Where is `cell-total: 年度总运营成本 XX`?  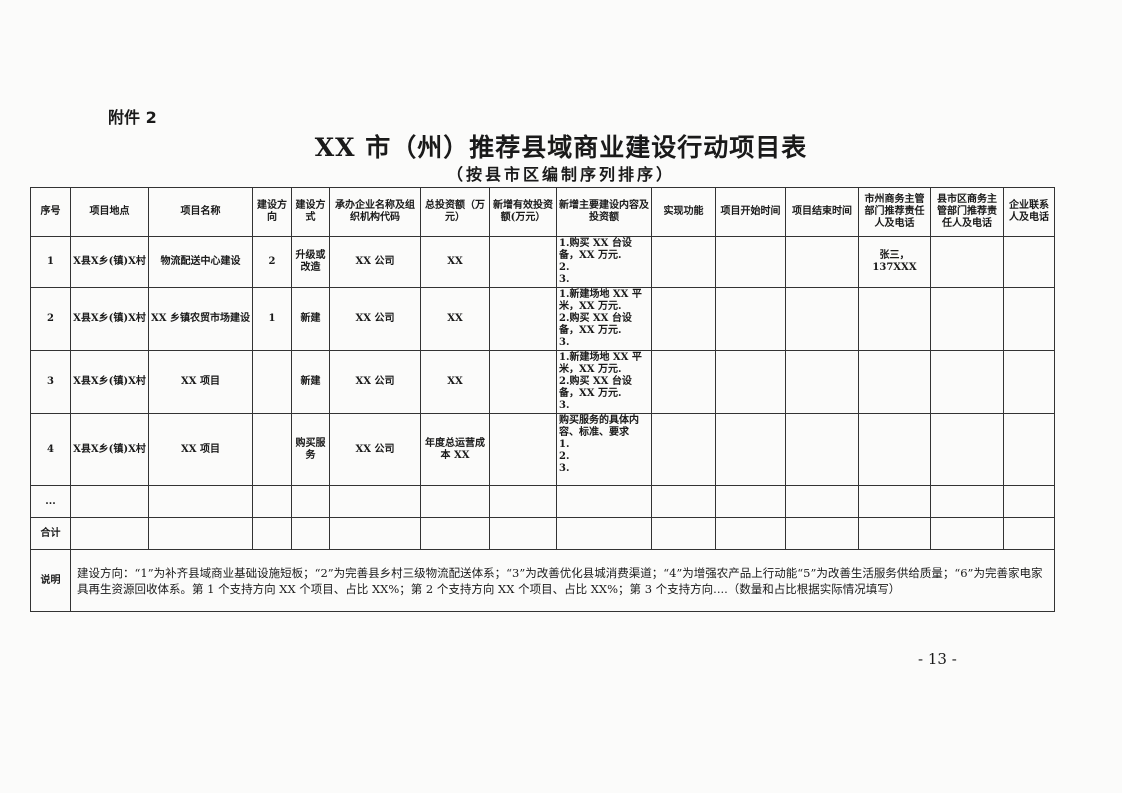 cell-total: 年度总运营成本 XX is located at coordinates (455, 449).